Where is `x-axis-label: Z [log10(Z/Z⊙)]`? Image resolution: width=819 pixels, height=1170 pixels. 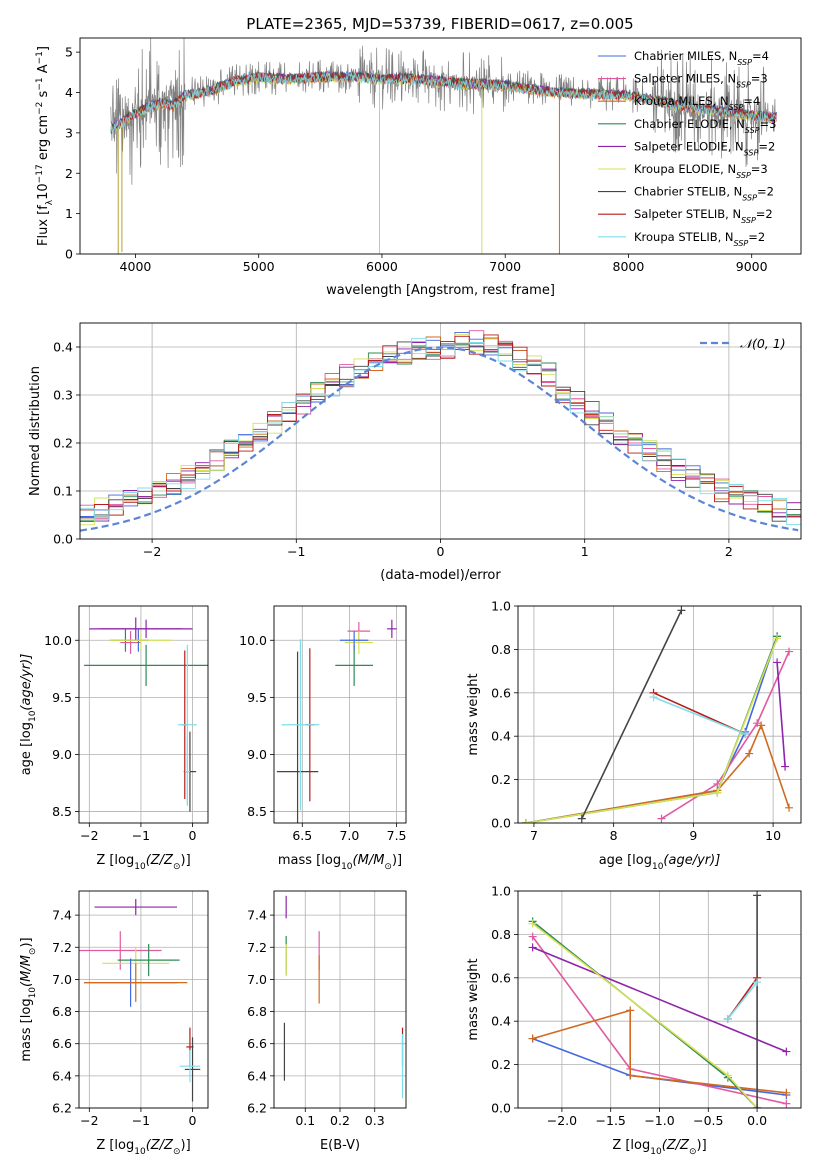
x-axis-label: Z [log10(Z/Z⊙)] is located at coordinates (143, 862).